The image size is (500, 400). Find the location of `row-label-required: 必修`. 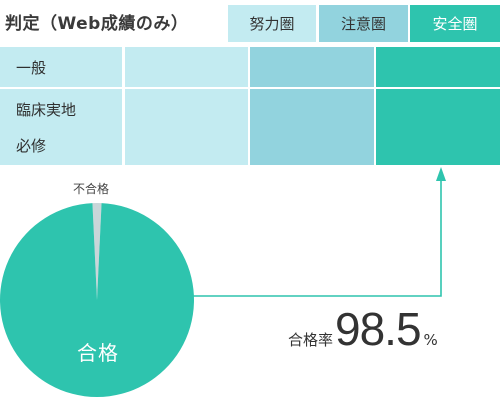

row-label-required: 必修 is located at coordinates (61, 145).